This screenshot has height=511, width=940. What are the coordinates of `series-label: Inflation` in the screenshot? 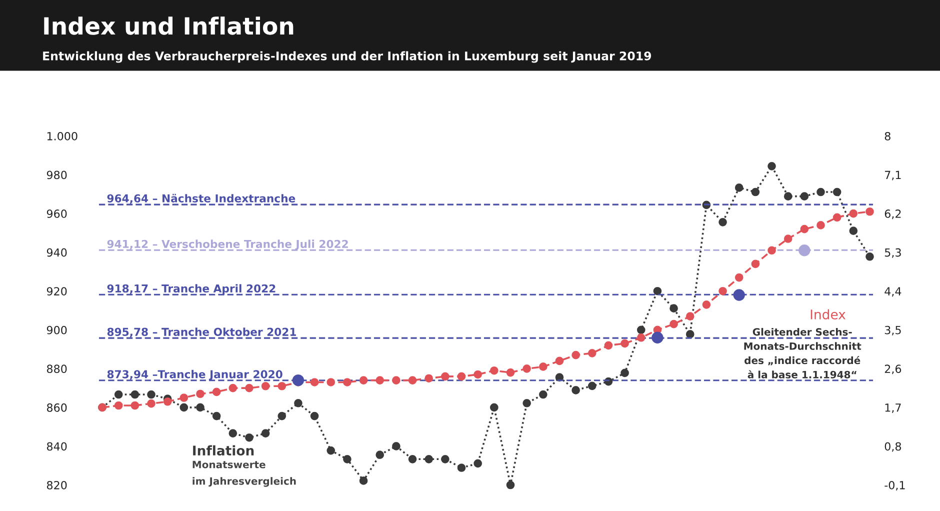 It's located at (223, 450).